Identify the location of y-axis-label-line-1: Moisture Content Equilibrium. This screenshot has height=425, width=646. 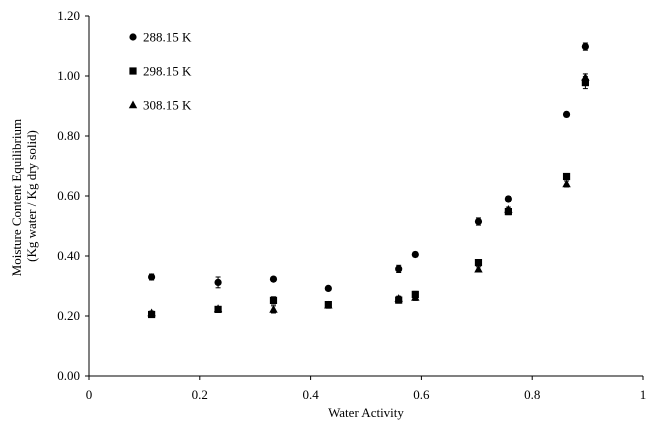
(16, 197).